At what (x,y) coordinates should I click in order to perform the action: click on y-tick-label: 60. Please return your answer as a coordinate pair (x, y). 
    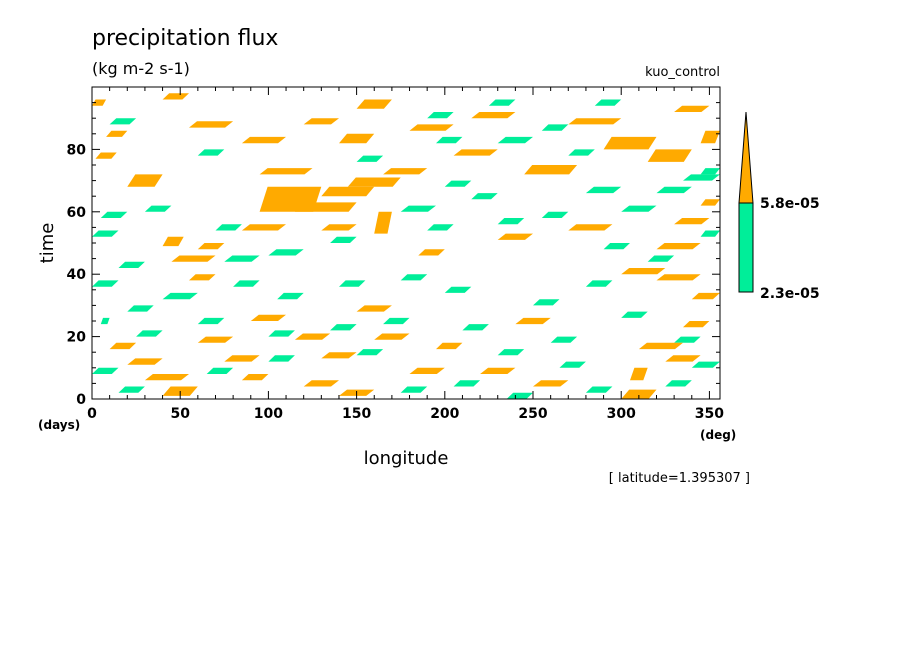
    Looking at the image, I should click on (77, 213).